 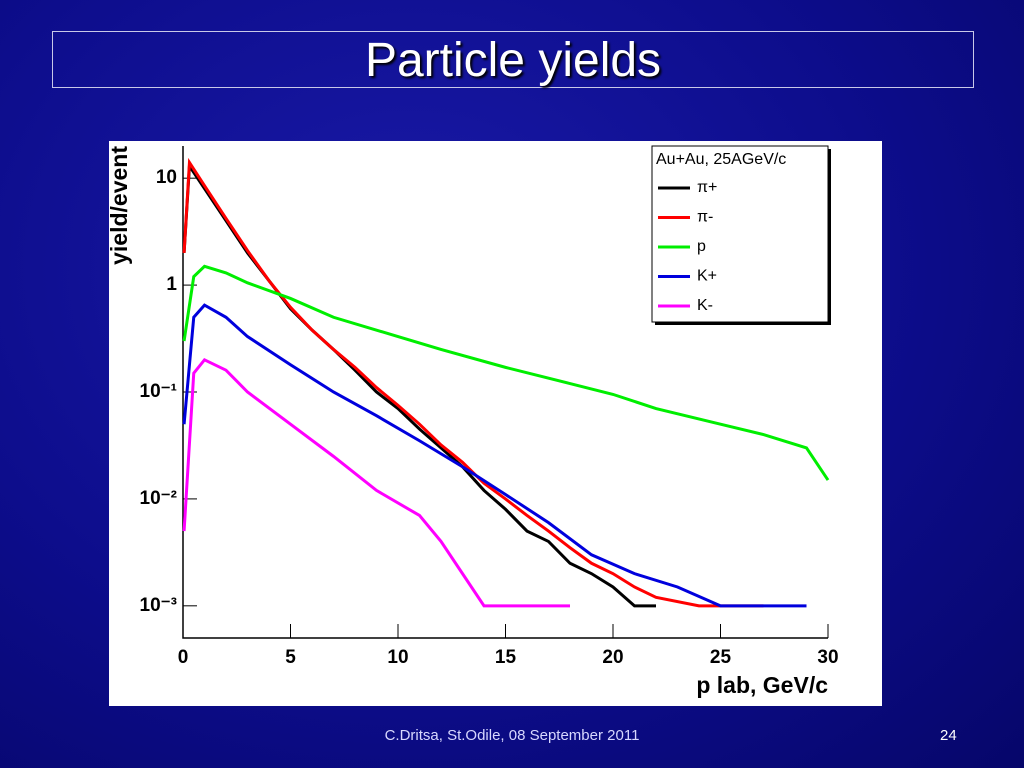 What do you see at coordinates (948, 735) in the screenshot?
I see `page-number: 24` at bounding box center [948, 735].